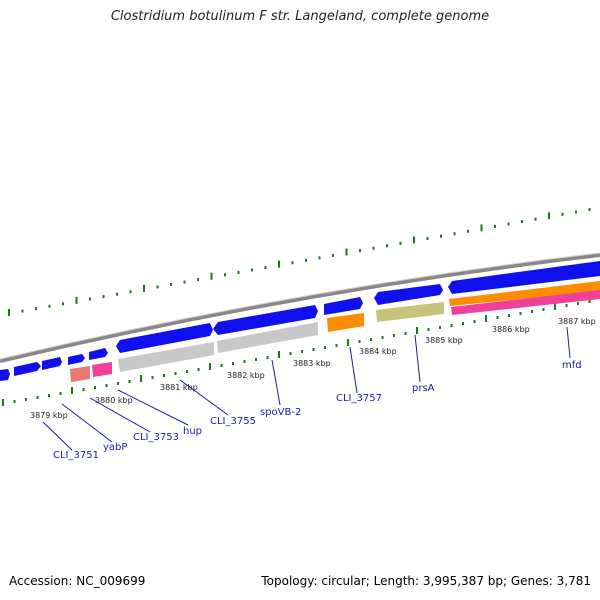  What do you see at coordinates (359, 398) in the screenshot?
I see `gene-label-cli-3757: CLI_3757` at bounding box center [359, 398].